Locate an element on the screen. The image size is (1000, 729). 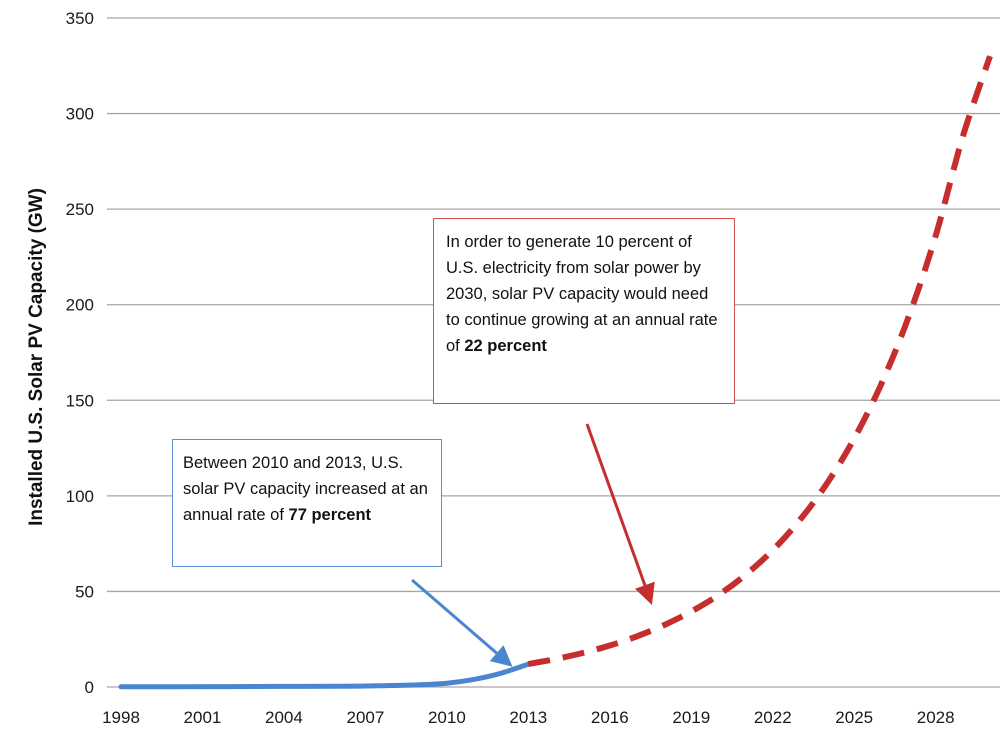
annotation-bold-rate: 77 percent is located at coordinates (330, 515).